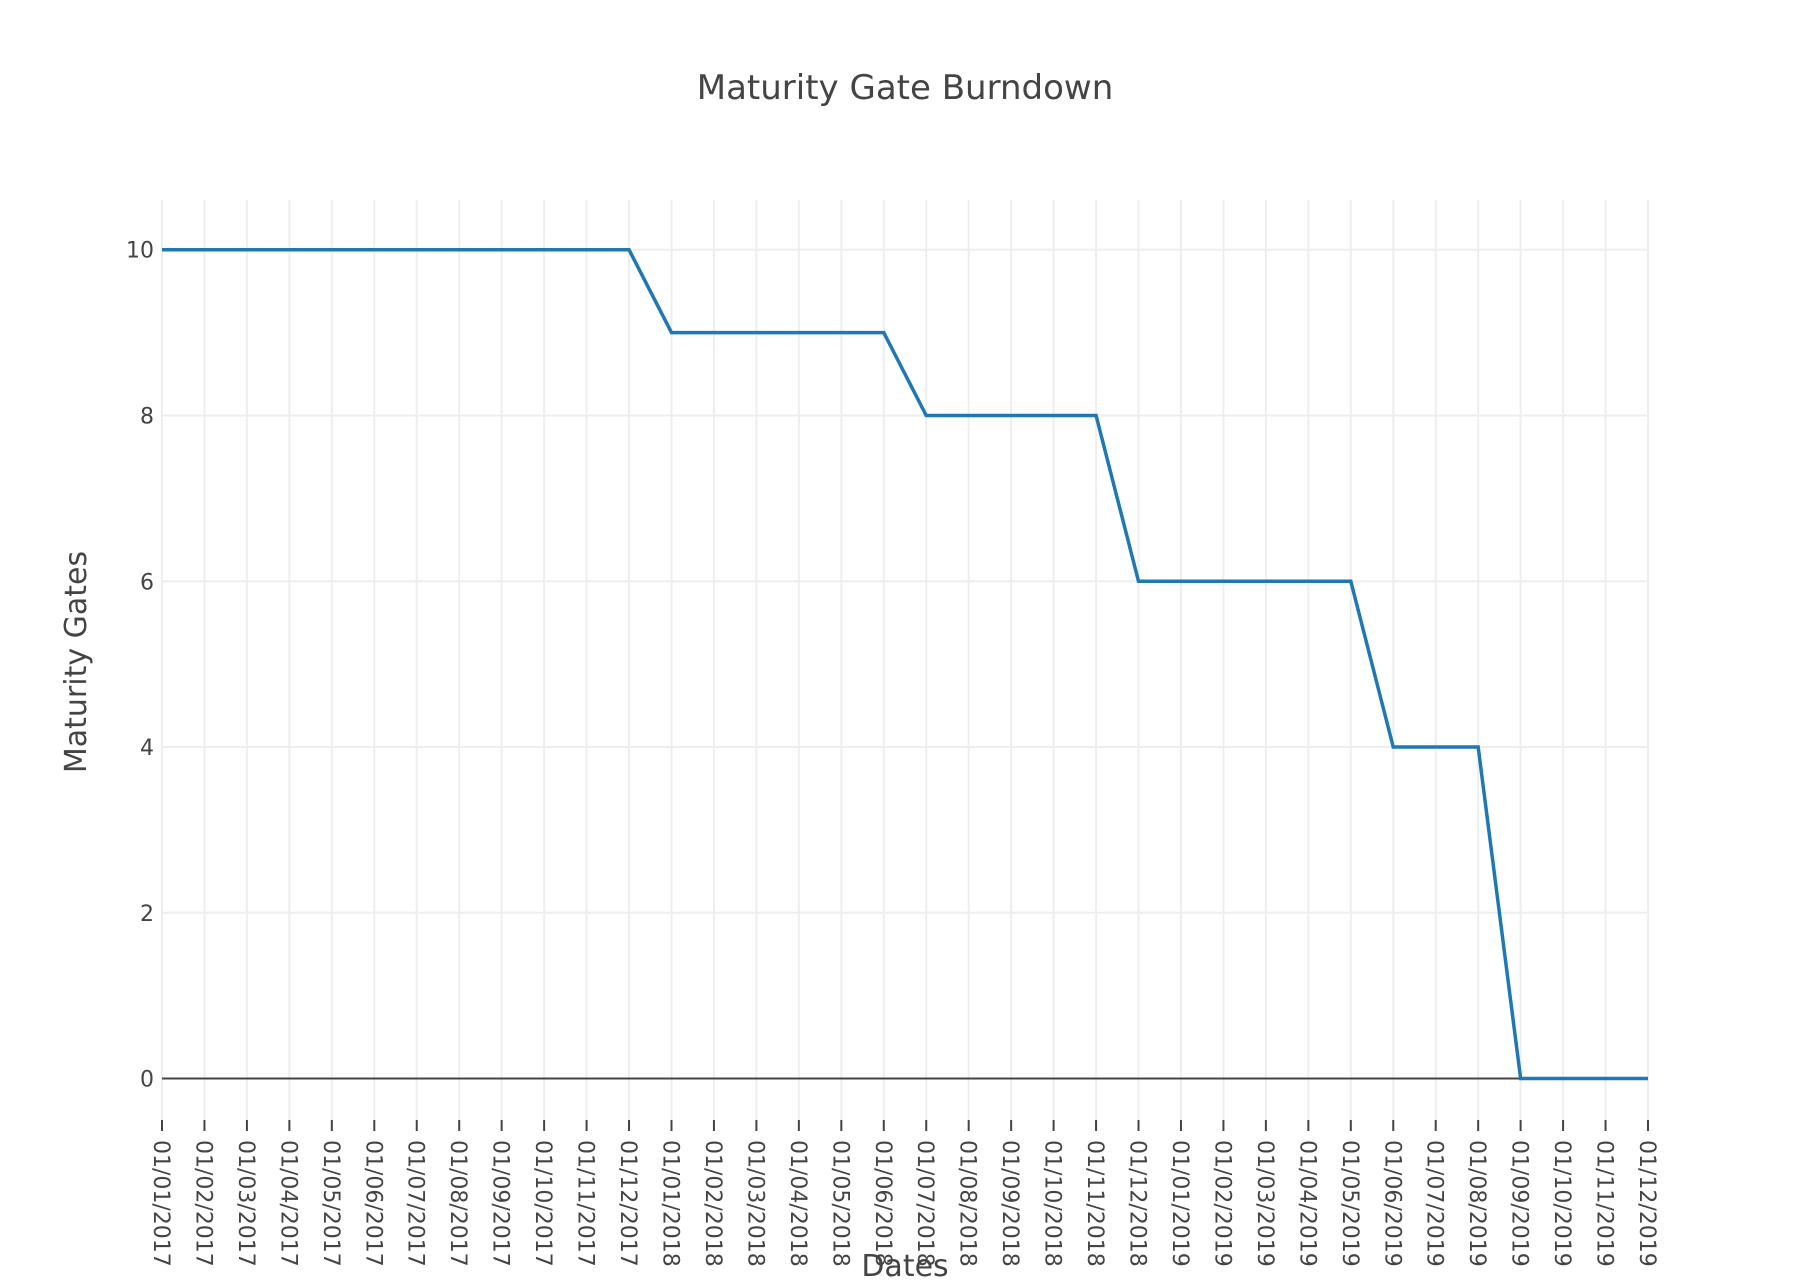  Describe the element at coordinates (245, 1203) in the screenshot. I see `x-tick-label: 01/03/2017` at that location.